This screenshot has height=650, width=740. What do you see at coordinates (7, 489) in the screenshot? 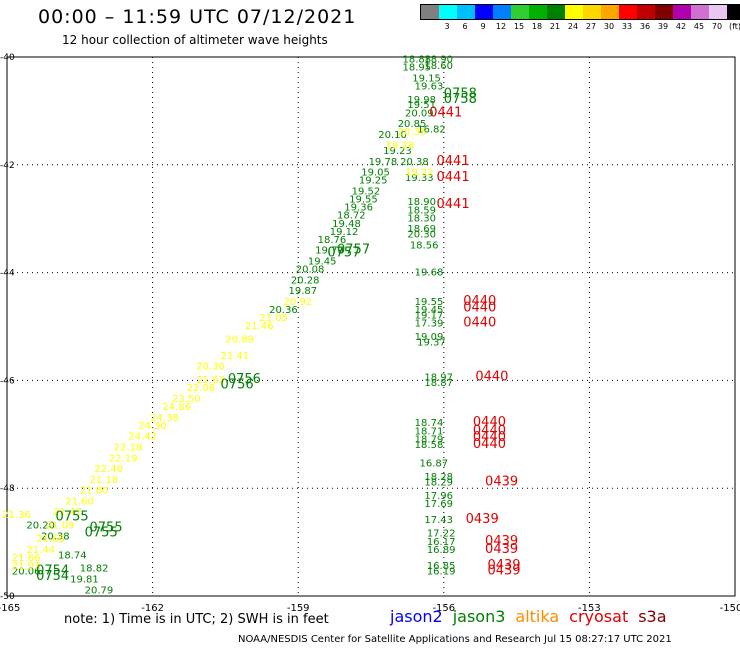
I see `y-tick-label: -48` at bounding box center [7, 489].